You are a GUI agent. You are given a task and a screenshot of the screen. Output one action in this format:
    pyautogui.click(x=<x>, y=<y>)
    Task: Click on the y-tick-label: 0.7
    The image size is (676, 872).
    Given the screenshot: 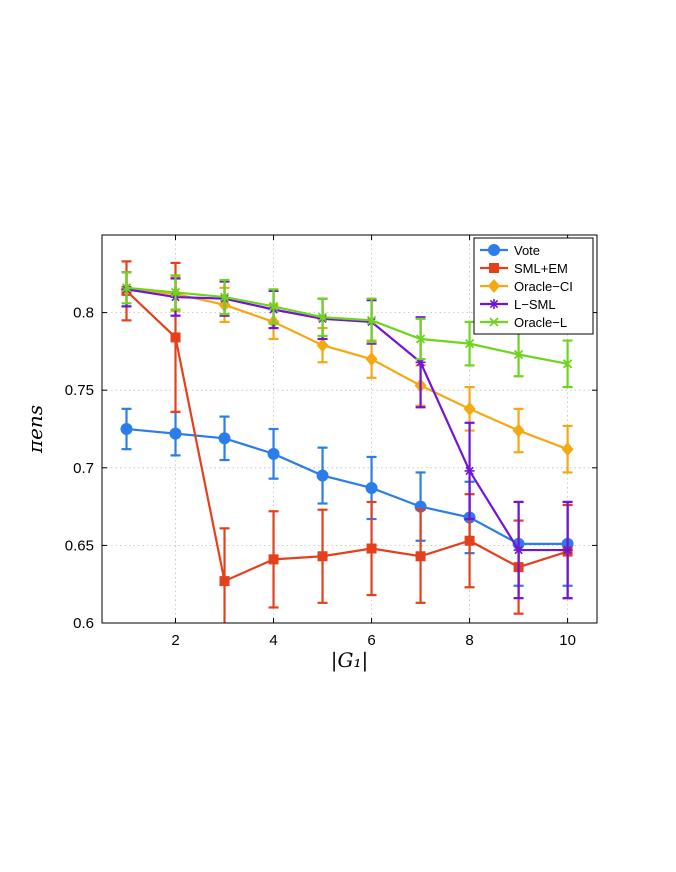 What is the action you would take?
    pyautogui.click(x=83, y=468)
    